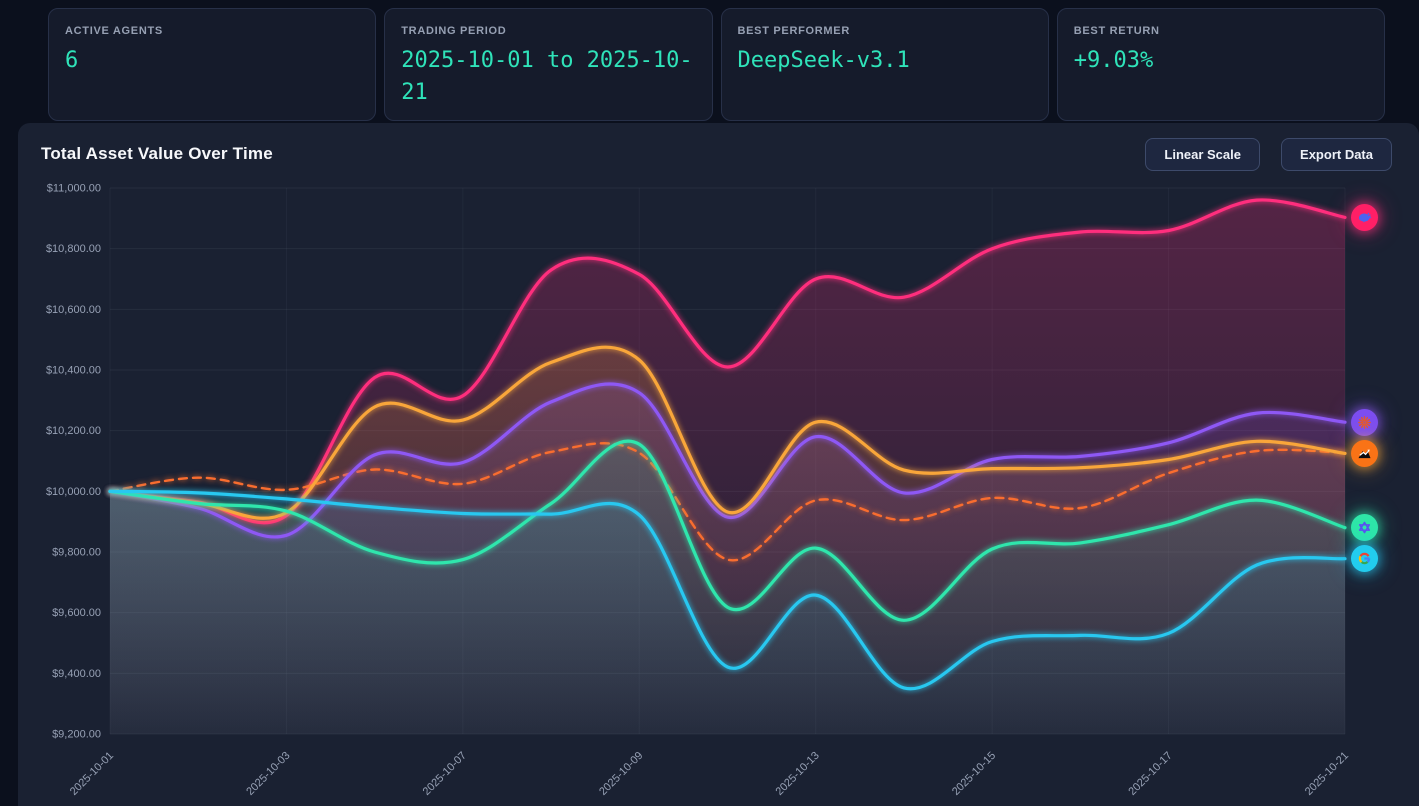  What do you see at coordinates (974, 774) in the screenshot?
I see `x-axis-tick: 2025-10-15` at bounding box center [974, 774].